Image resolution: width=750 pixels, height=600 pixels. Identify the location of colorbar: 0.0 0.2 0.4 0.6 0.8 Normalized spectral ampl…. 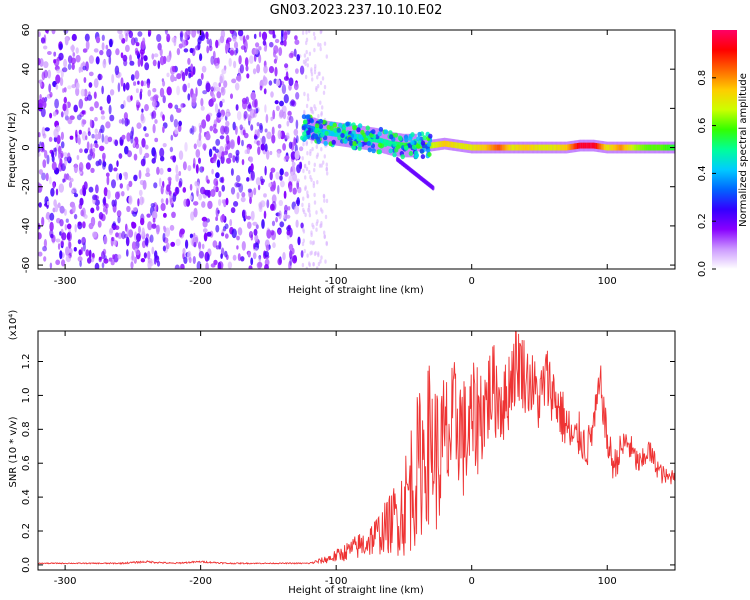
(723, 153).